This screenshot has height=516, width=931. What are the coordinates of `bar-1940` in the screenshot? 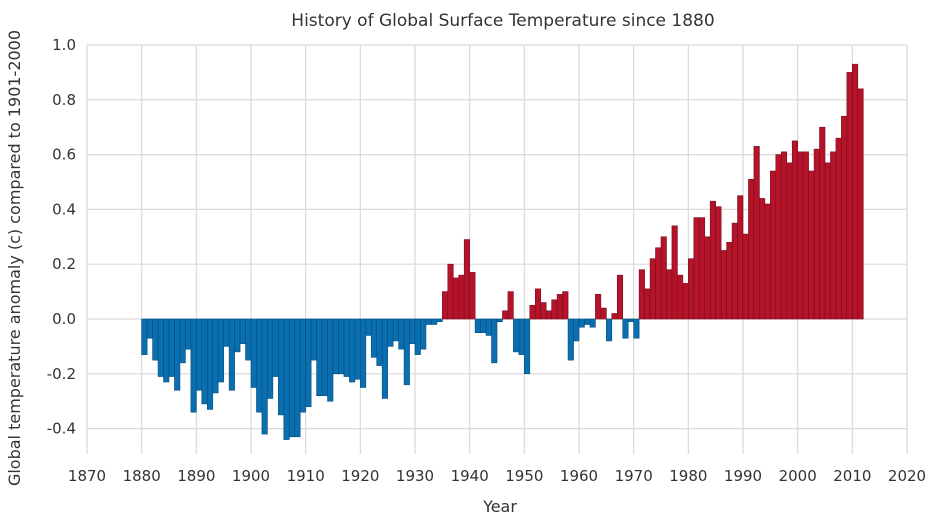 It's located at (472, 296).